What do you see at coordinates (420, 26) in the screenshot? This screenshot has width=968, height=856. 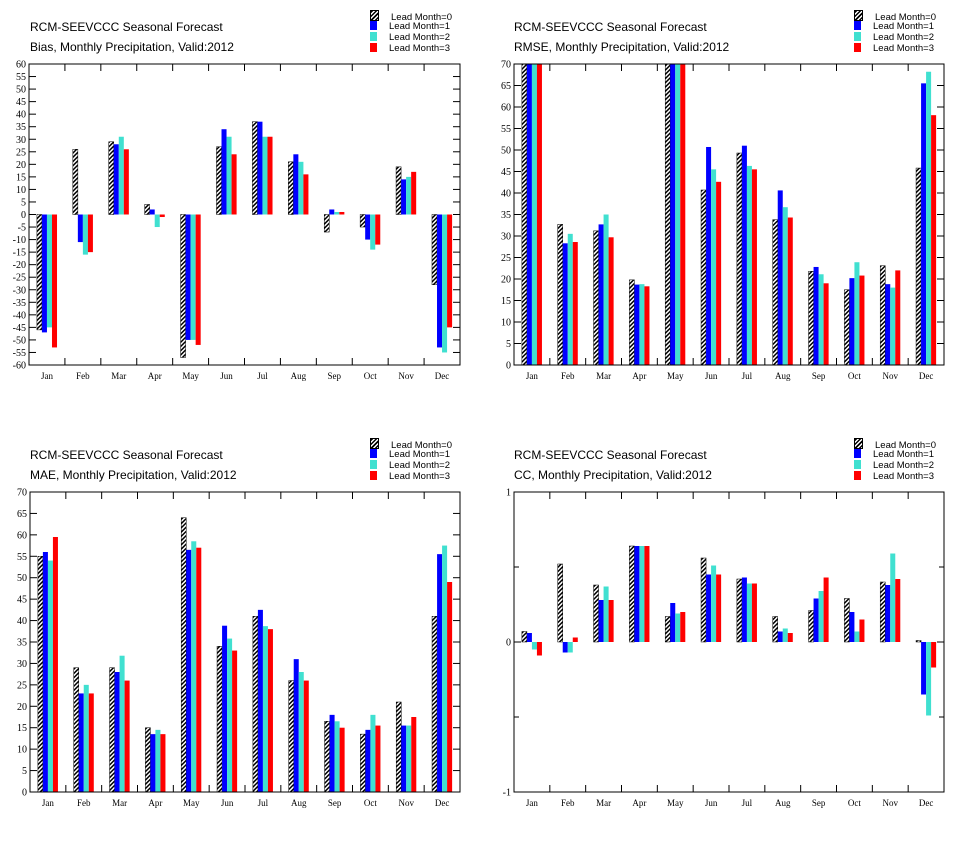 I see `legend-label: Lead Month=1` at bounding box center [420, 26].